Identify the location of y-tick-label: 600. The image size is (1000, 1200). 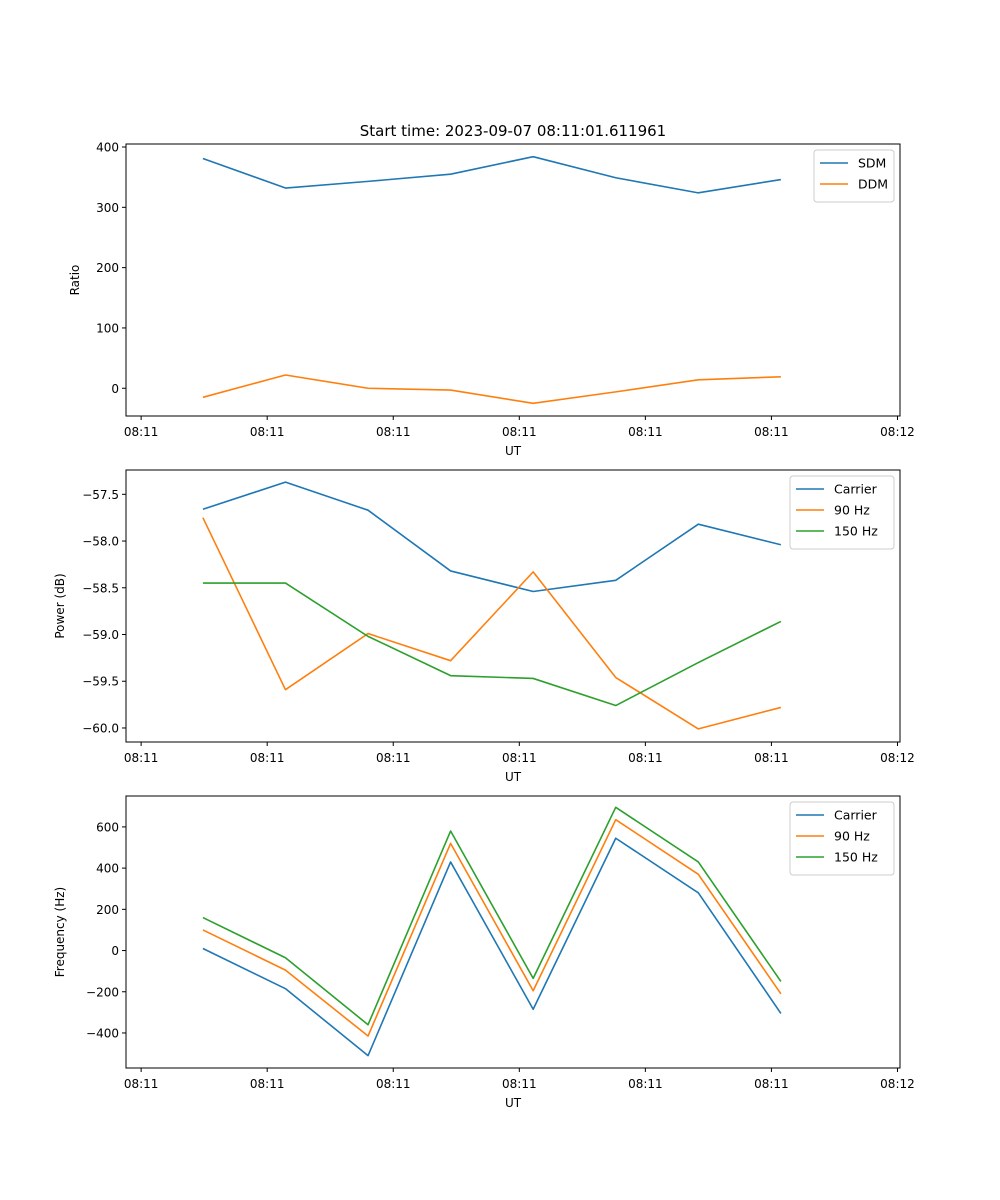
(107, 827).